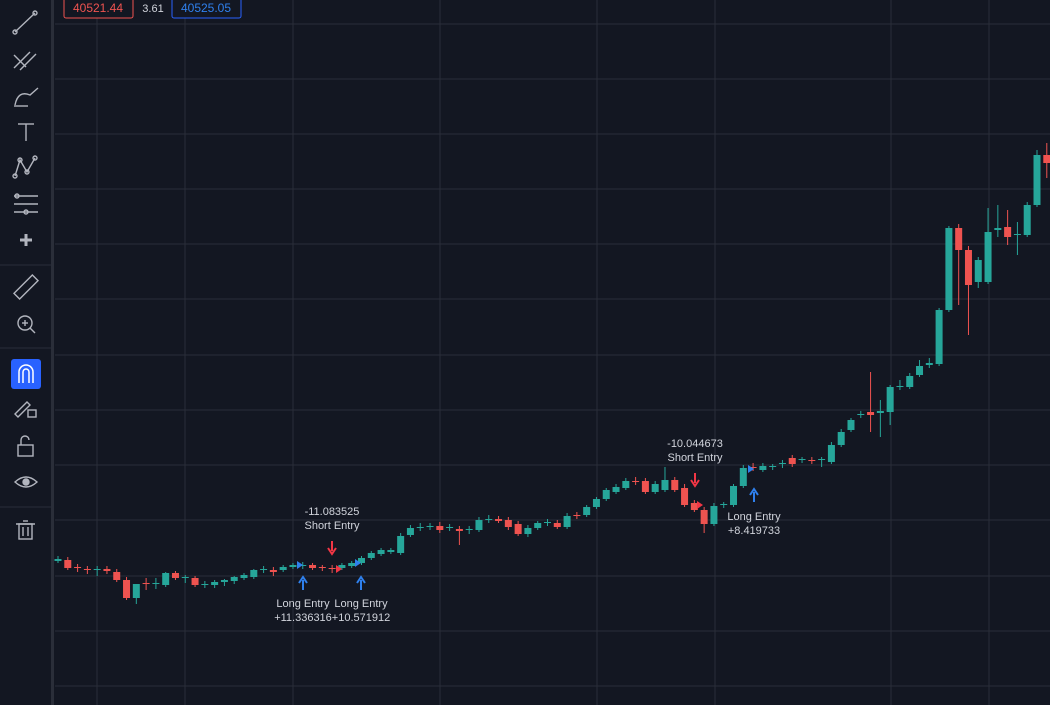  I want to click on lock-tool, so click(25, 446).